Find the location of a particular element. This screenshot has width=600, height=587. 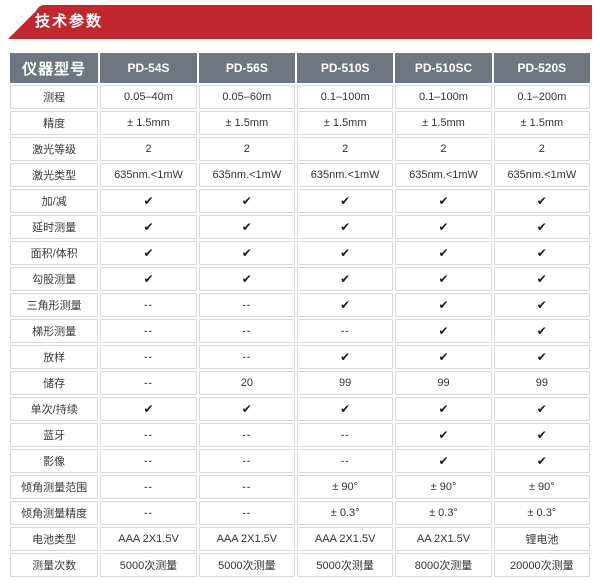

table-row: 测量次数 5000次测量 5000次测量 5000次测量 8000次测量 20000次测量 is located at coordinates (300, 565).